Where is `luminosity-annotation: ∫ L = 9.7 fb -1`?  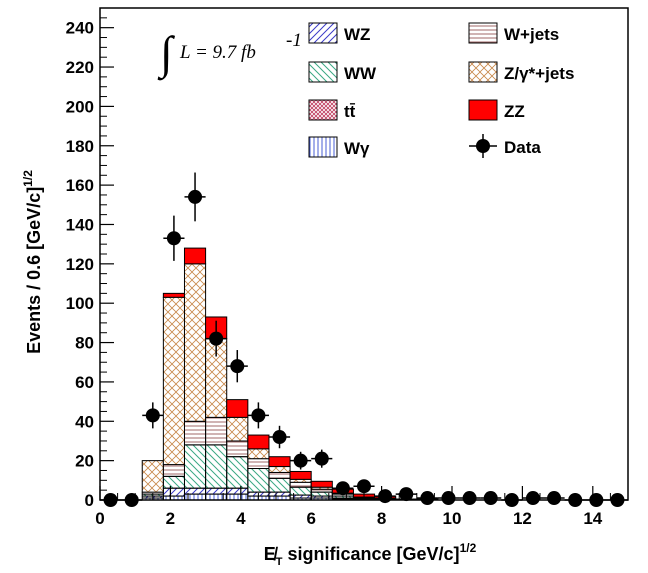 luminosity-annotation: ∫ L = 9.7 fb -1 is located at coordinates (229, 54).